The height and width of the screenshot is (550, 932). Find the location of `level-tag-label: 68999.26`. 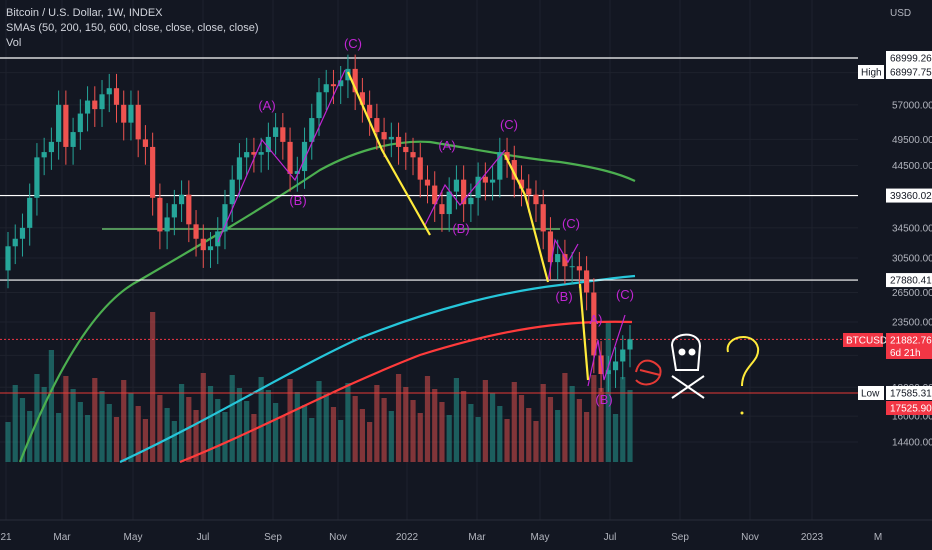

level-tag-label: 68999.26 is located at coordinates (911, 59).